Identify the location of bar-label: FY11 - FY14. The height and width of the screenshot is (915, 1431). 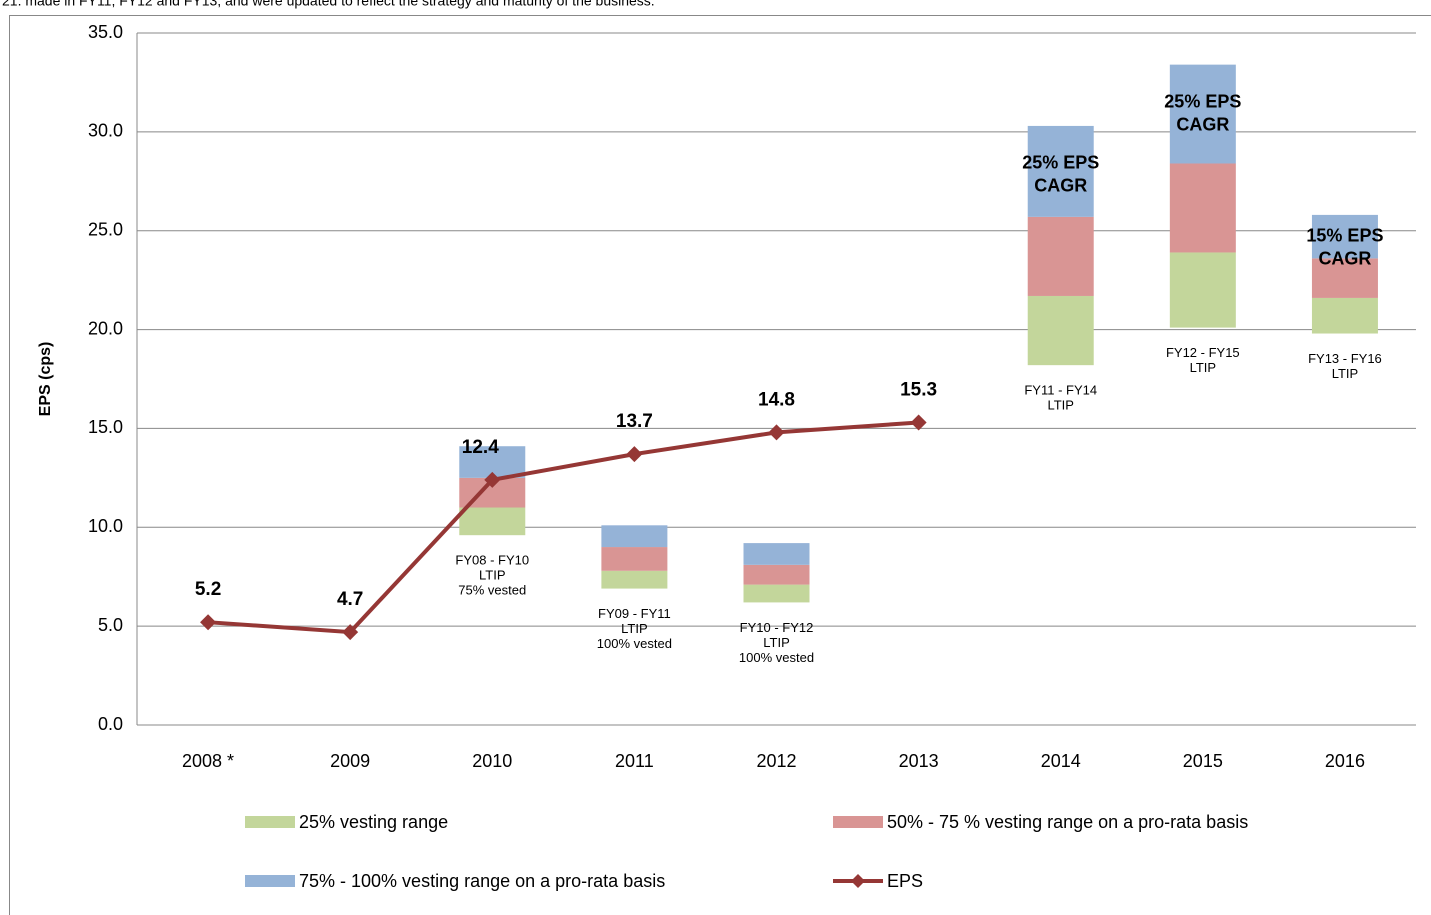
(1060, 390).